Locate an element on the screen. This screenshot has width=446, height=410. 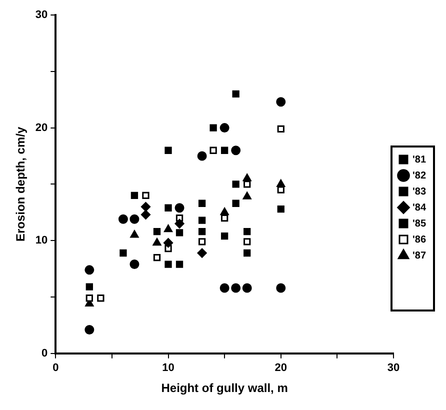
x-axis-title: Height of gully wall, m is located at coordinates (224, 388).